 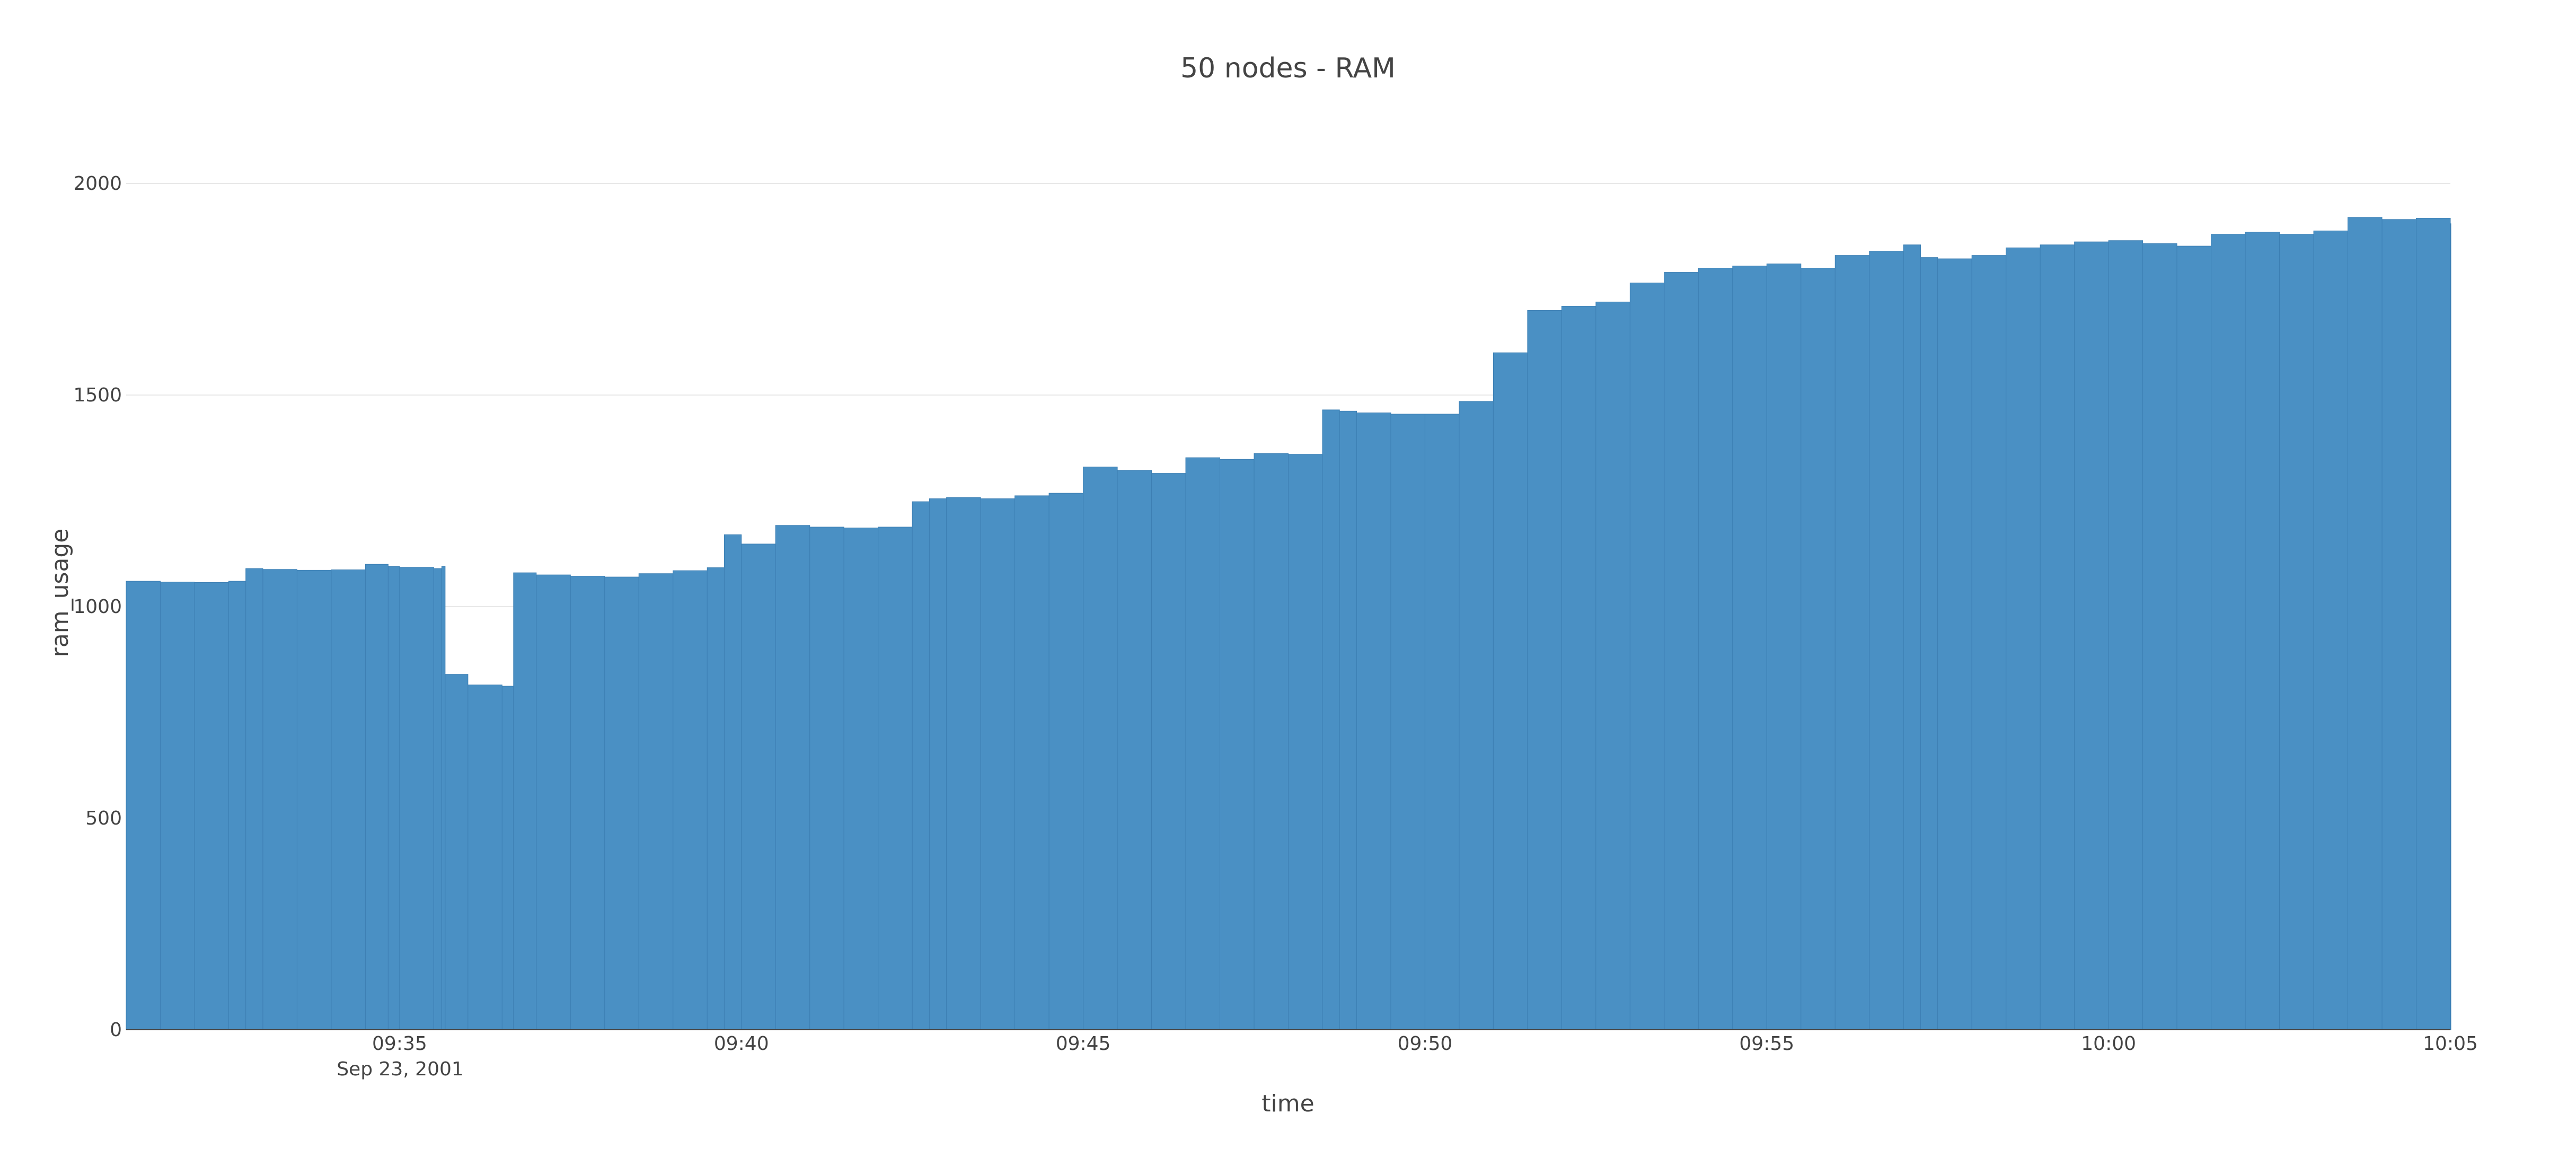 I want to click on x-tick-label: 10:05, so click(x=2450, y=1044).